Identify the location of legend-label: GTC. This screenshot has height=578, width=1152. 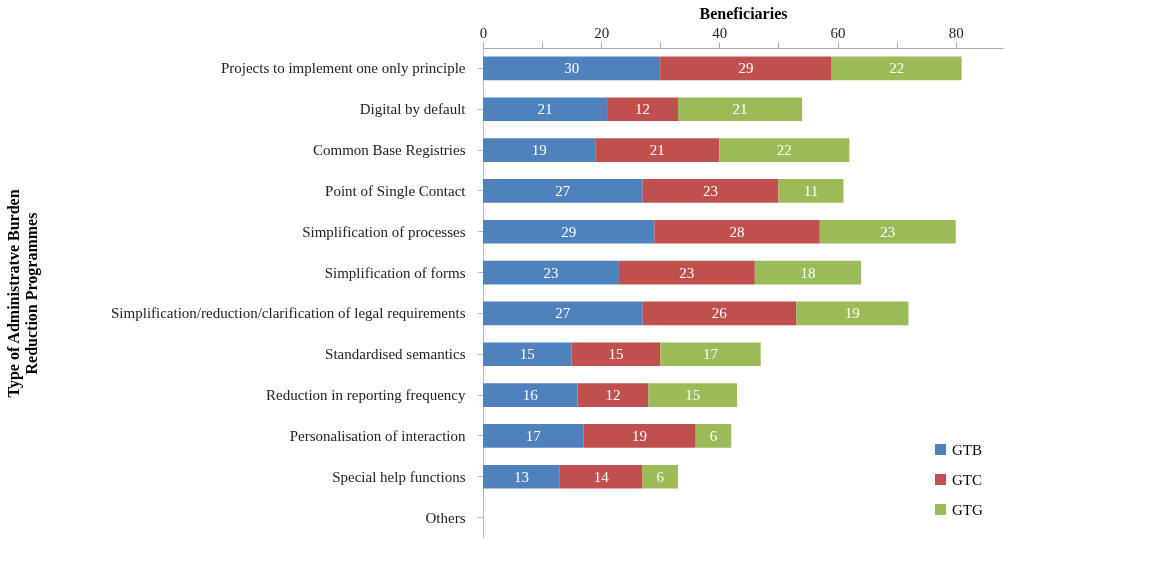
(967, 479).